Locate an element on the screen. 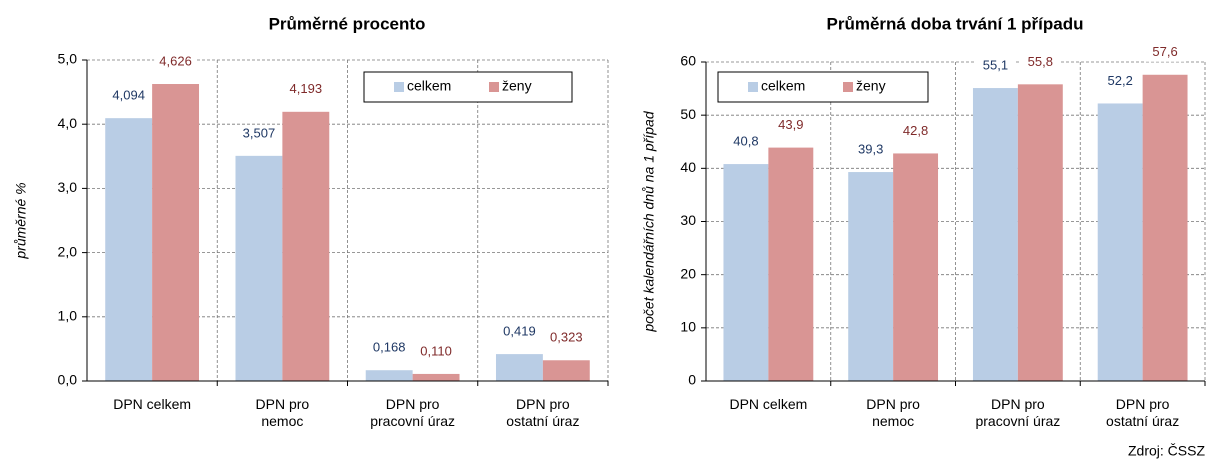 The image size is (1216, 461). y-tick-label: 50 is located at coordinates (688, 114).